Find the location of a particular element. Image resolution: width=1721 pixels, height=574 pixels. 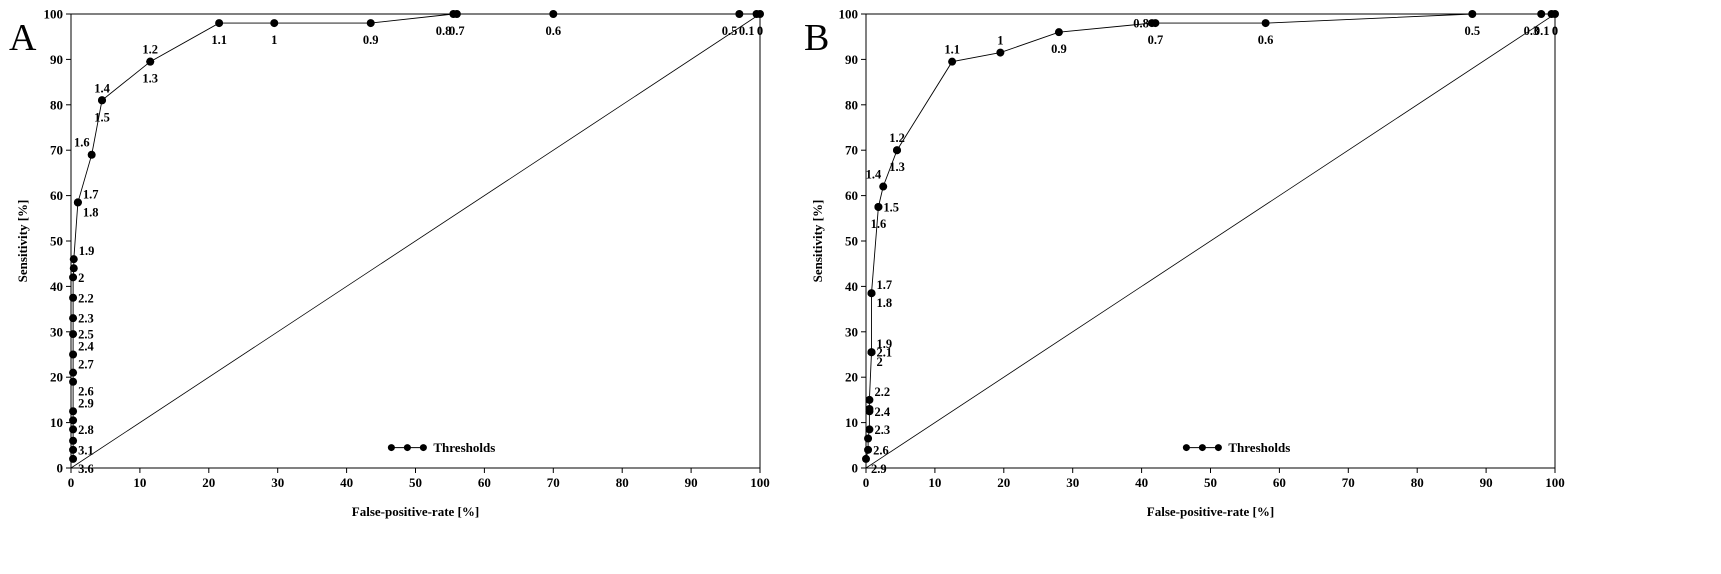

x-tick-label: 70 is located at coordinates (1348, 482).